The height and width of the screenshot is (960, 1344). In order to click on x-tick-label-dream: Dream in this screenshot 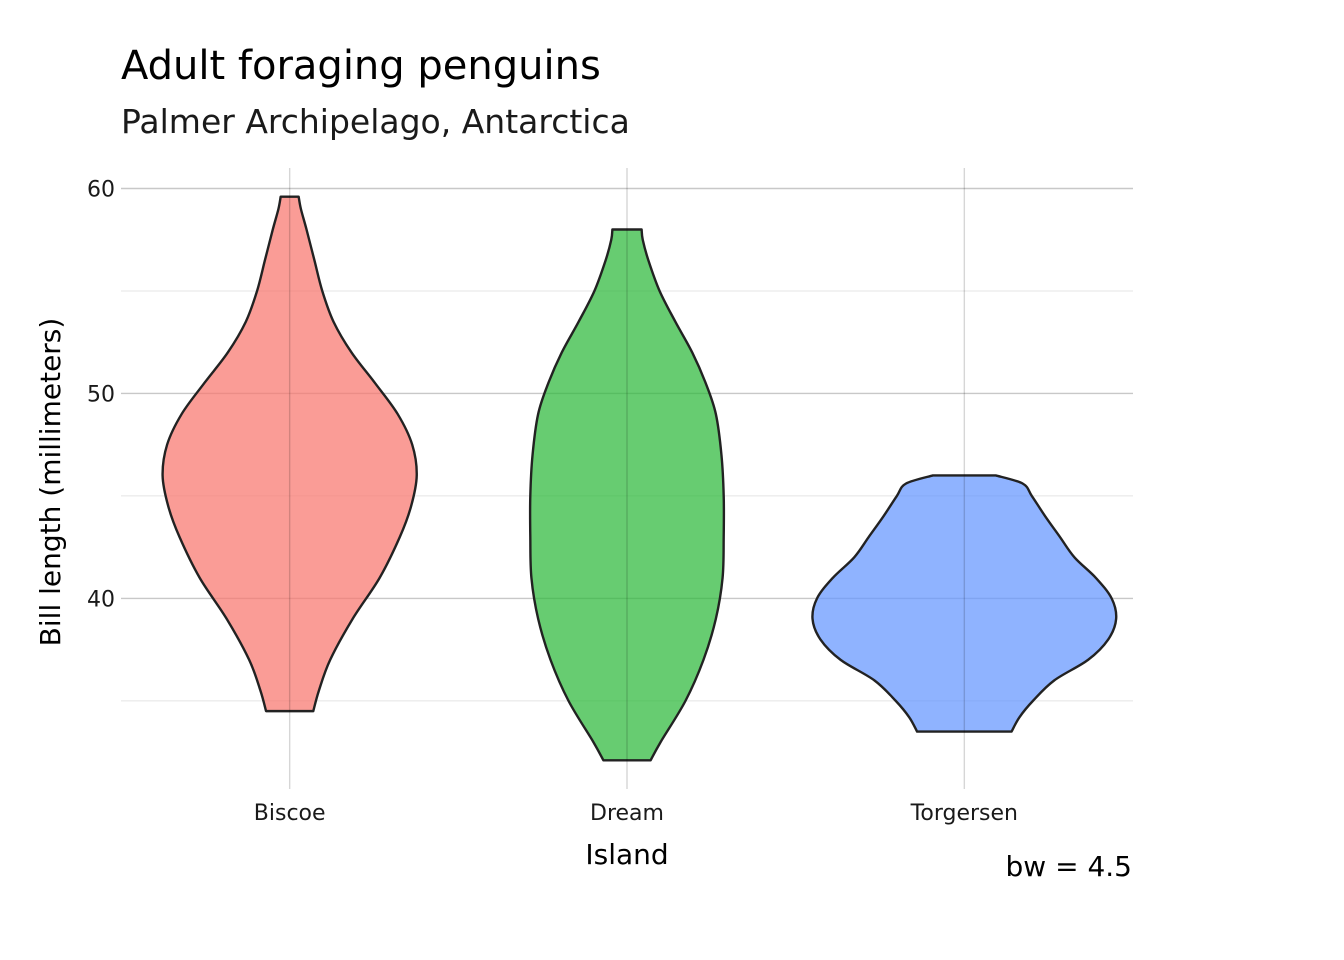, I will do `click(627, 813)`.